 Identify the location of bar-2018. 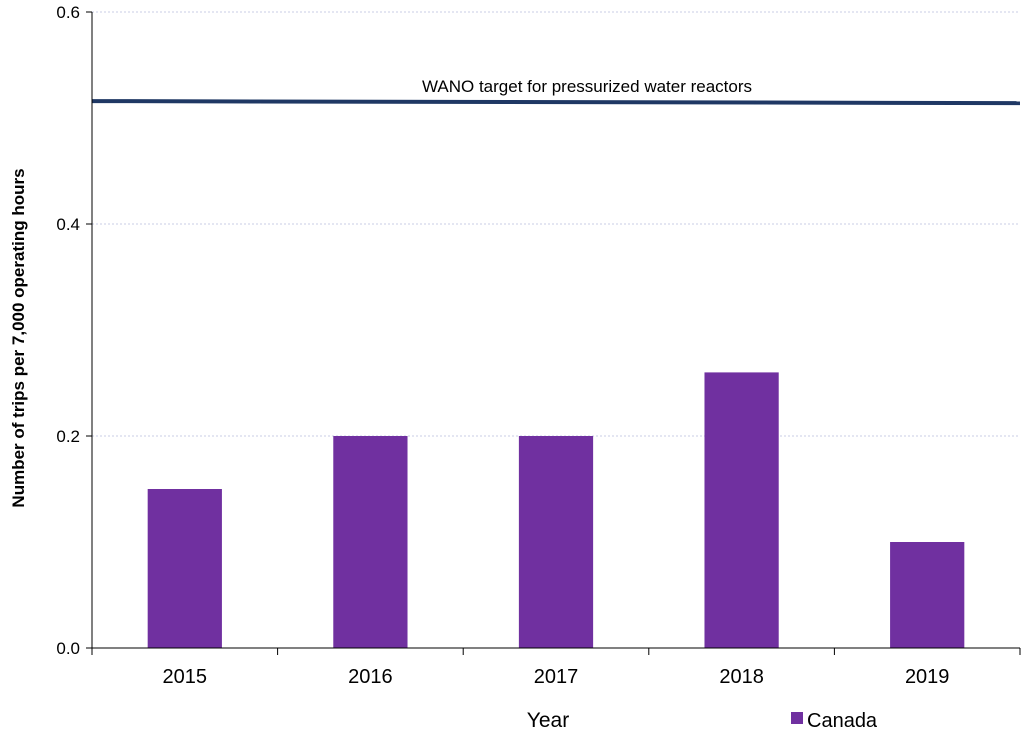
(741, 510).